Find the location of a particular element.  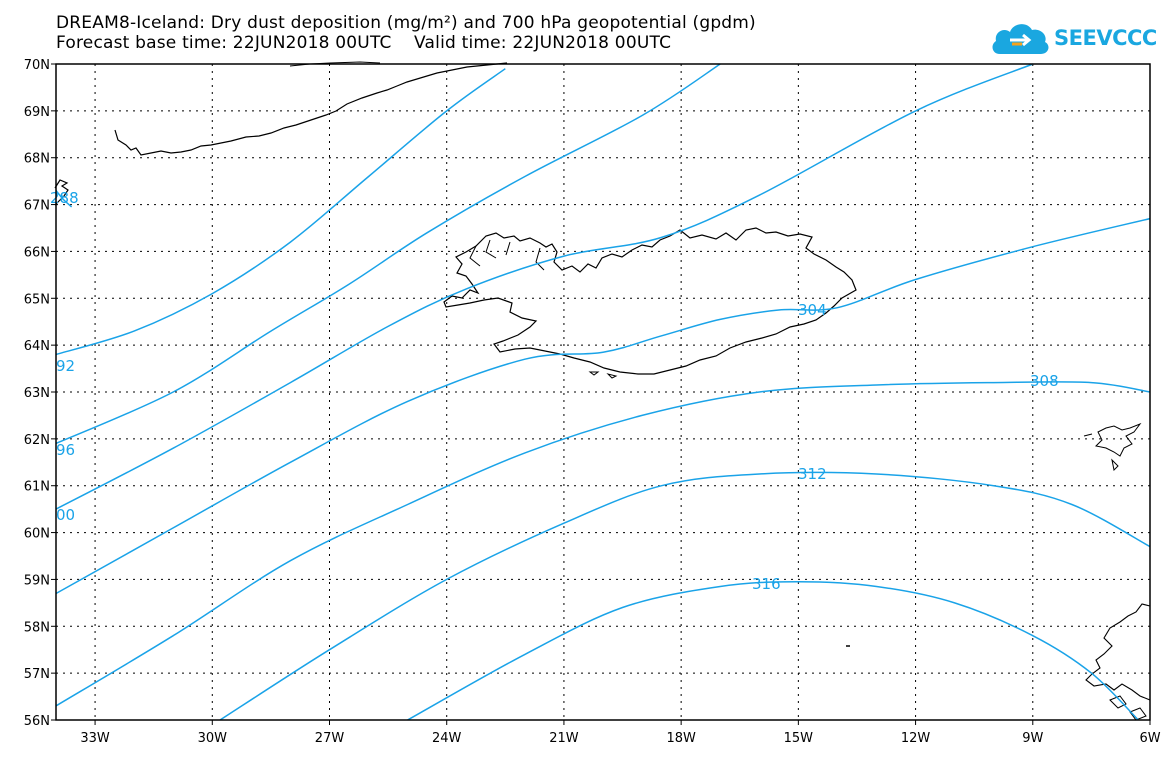

lon-tick-label: 24W is located at coordinates (447, 738).